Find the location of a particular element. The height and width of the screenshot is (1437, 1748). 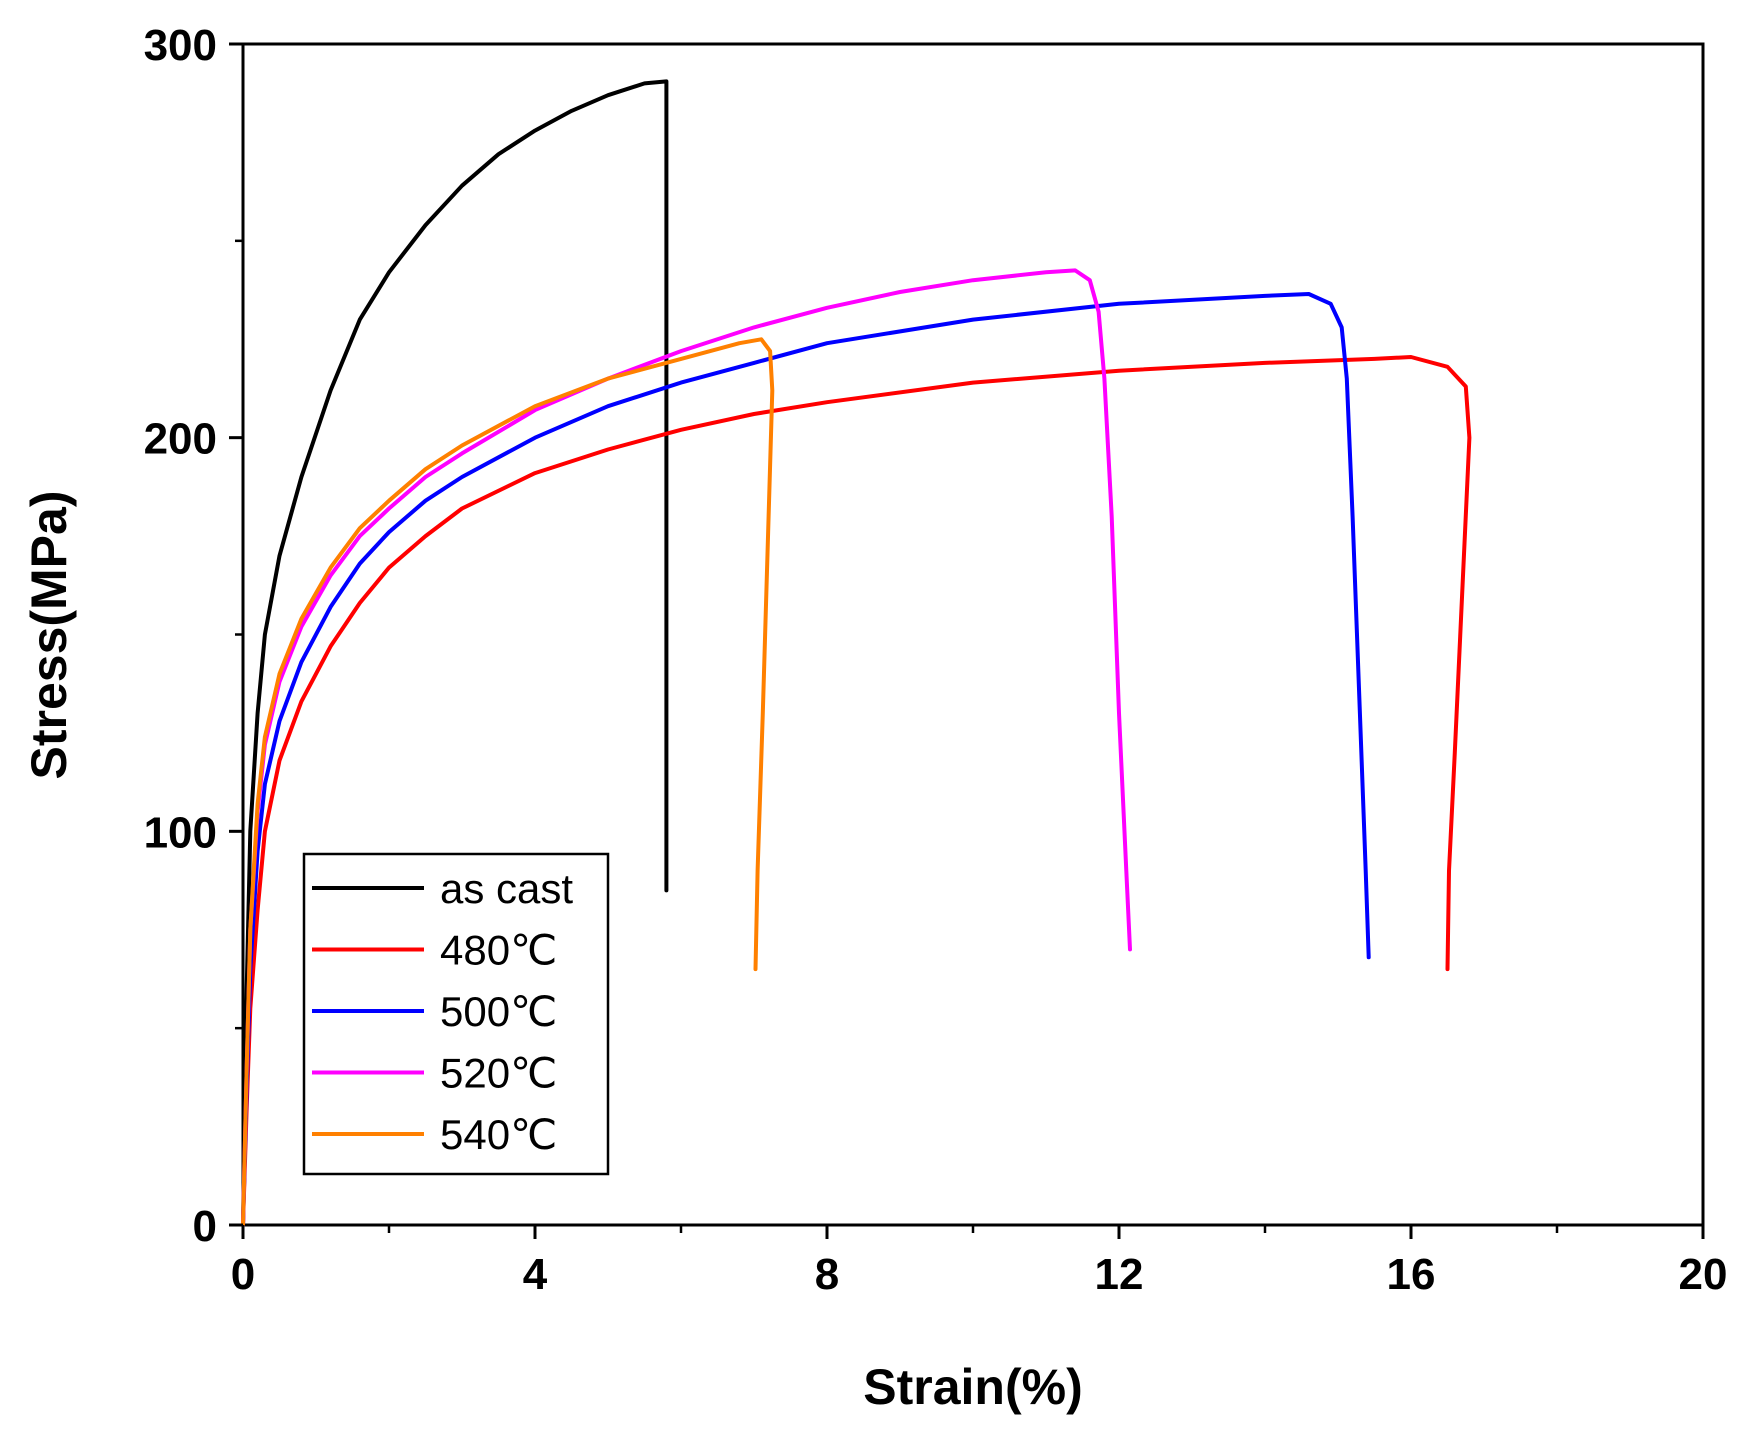

y-tick-label: 100 is located at coordinates (180, 832).